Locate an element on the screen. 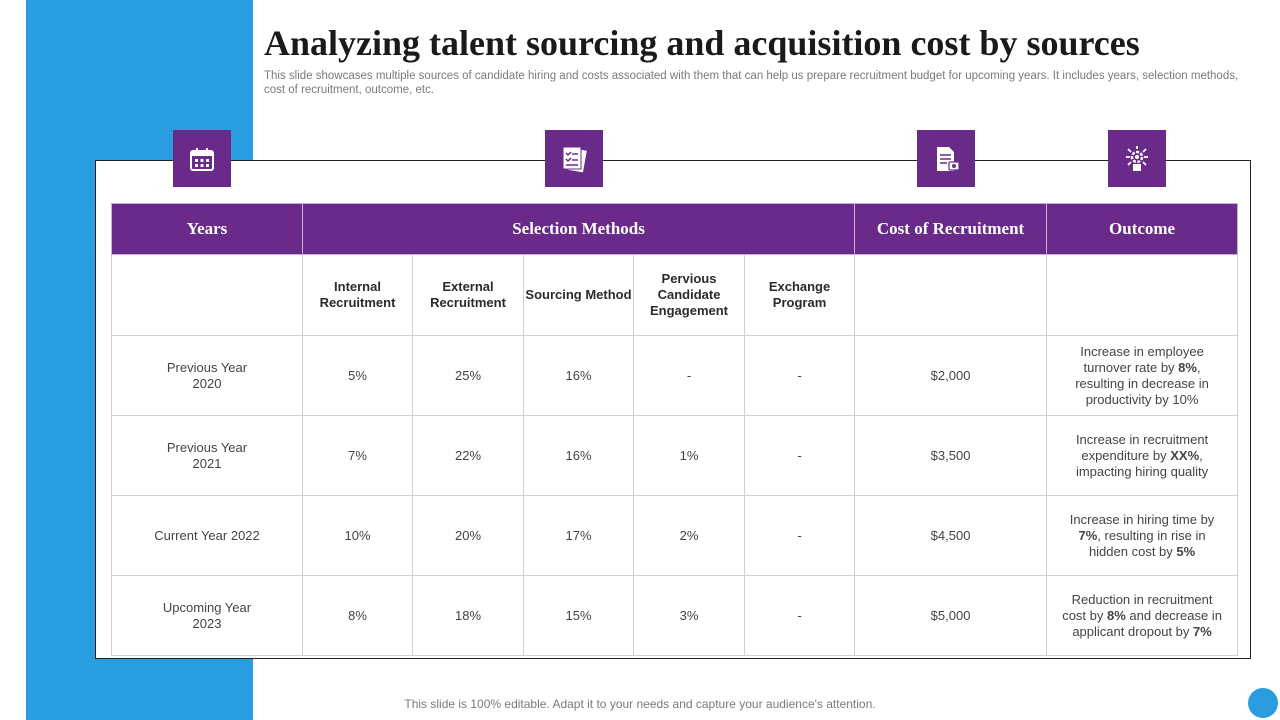  header-years: Years is located at coordinates (207, 229).